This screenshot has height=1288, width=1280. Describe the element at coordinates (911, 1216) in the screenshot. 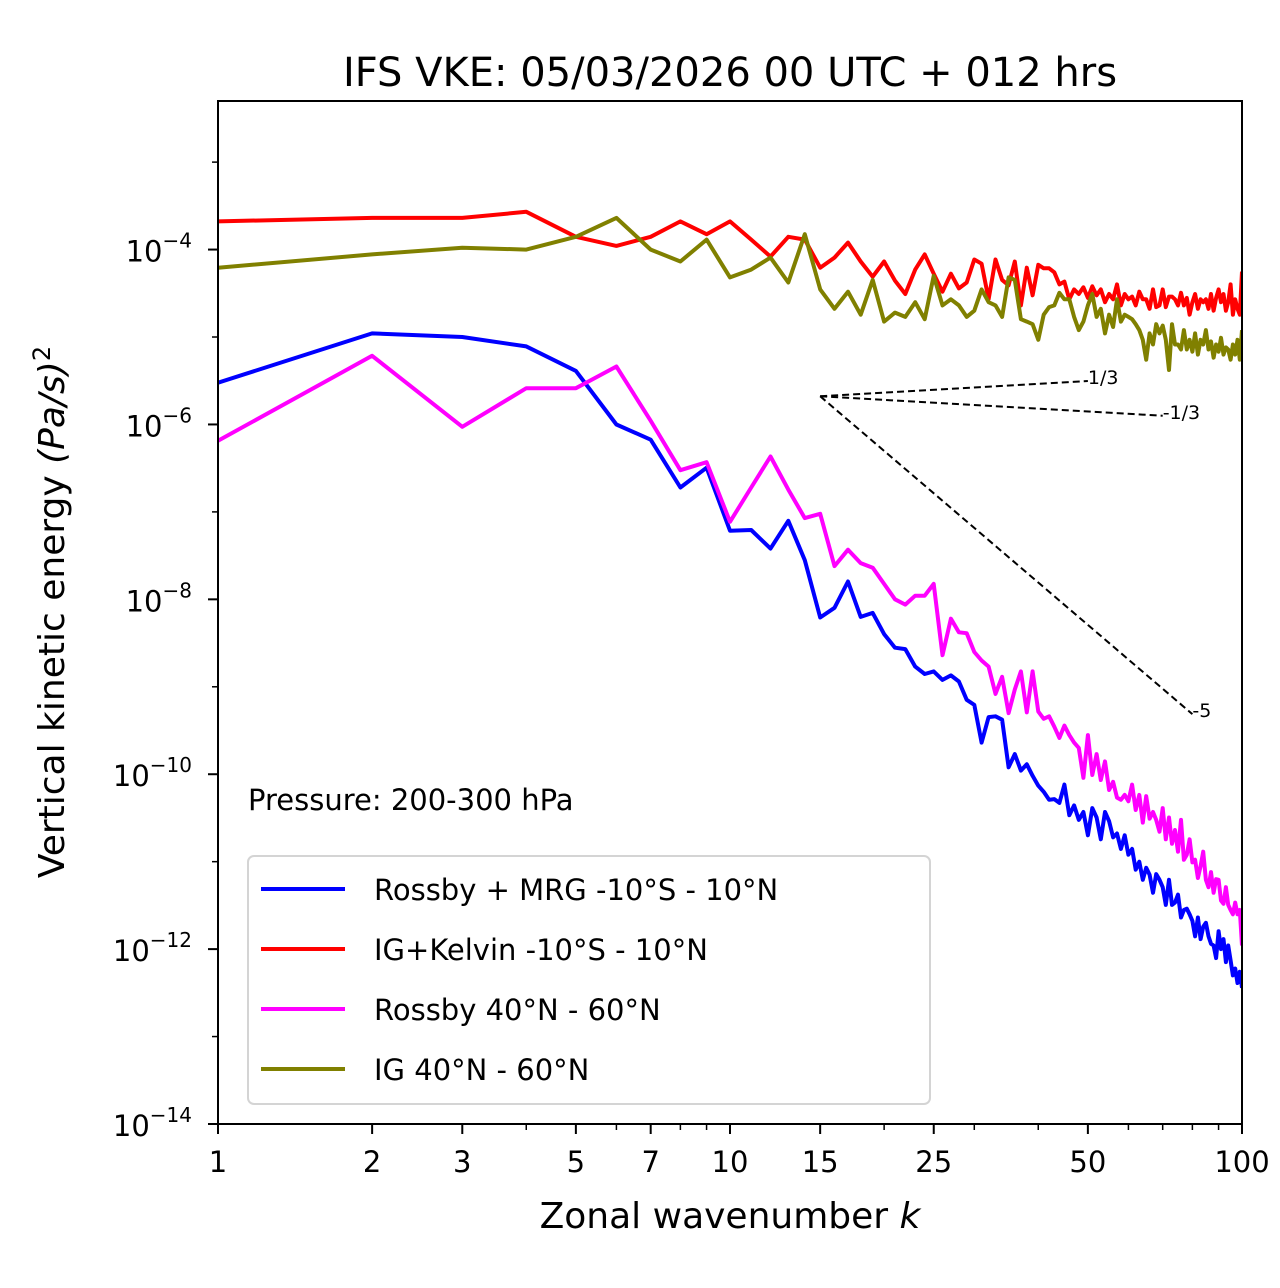

I see `x-axis-label-italic: k` at that location.